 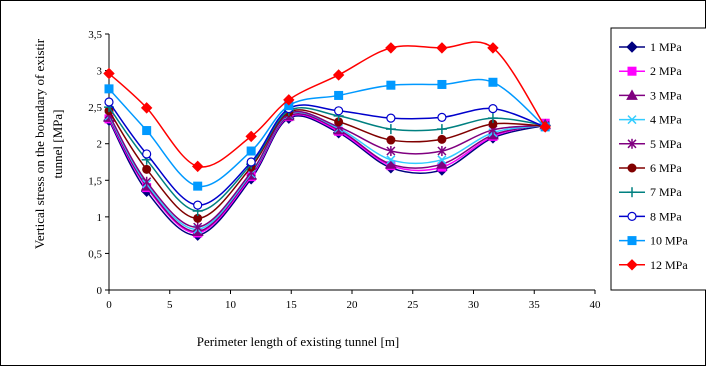 What do you see at coordinates (666, 192) in the screenshot?
I see `legend-label: 7 MPa` at bounding box center [666, 192].